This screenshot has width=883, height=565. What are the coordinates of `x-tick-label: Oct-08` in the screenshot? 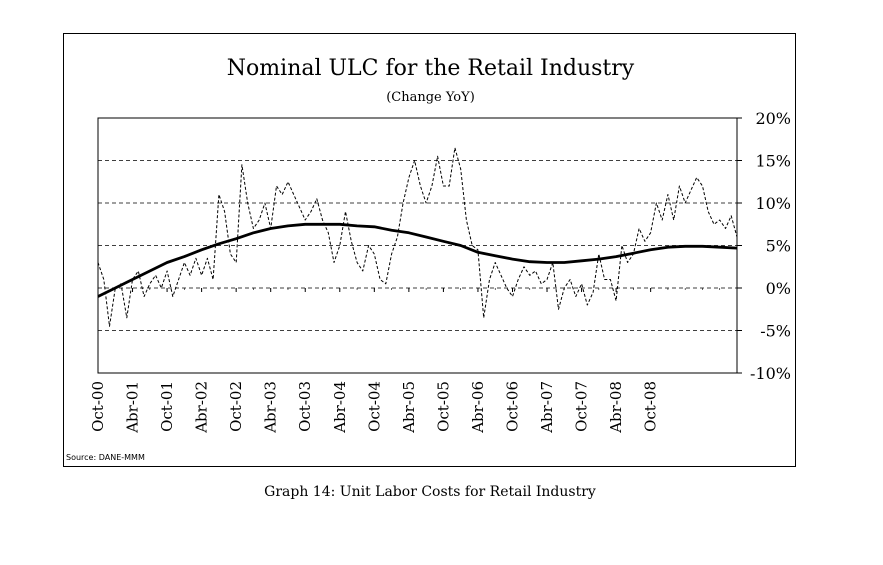 It's located at (651, 406).